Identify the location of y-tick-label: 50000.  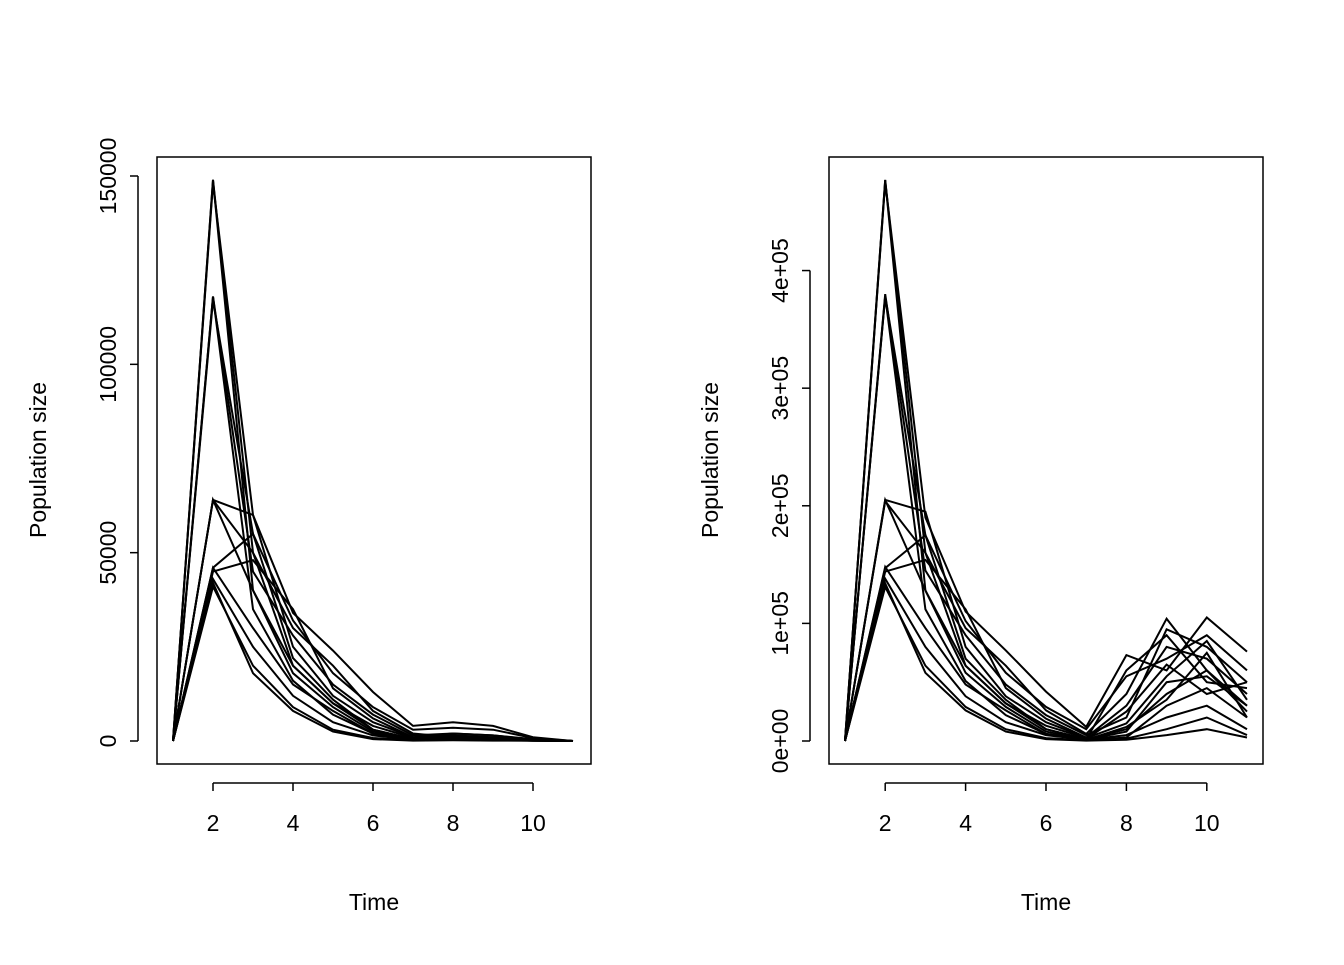
(108, 553).